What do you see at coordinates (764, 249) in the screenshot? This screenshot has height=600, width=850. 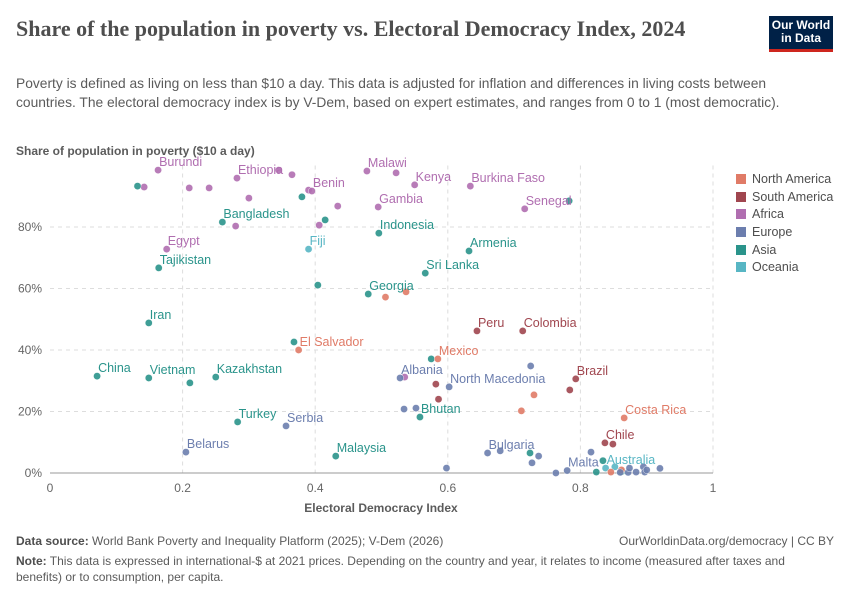 I see `legend-label: Asia` at bounding box center [764, 249].